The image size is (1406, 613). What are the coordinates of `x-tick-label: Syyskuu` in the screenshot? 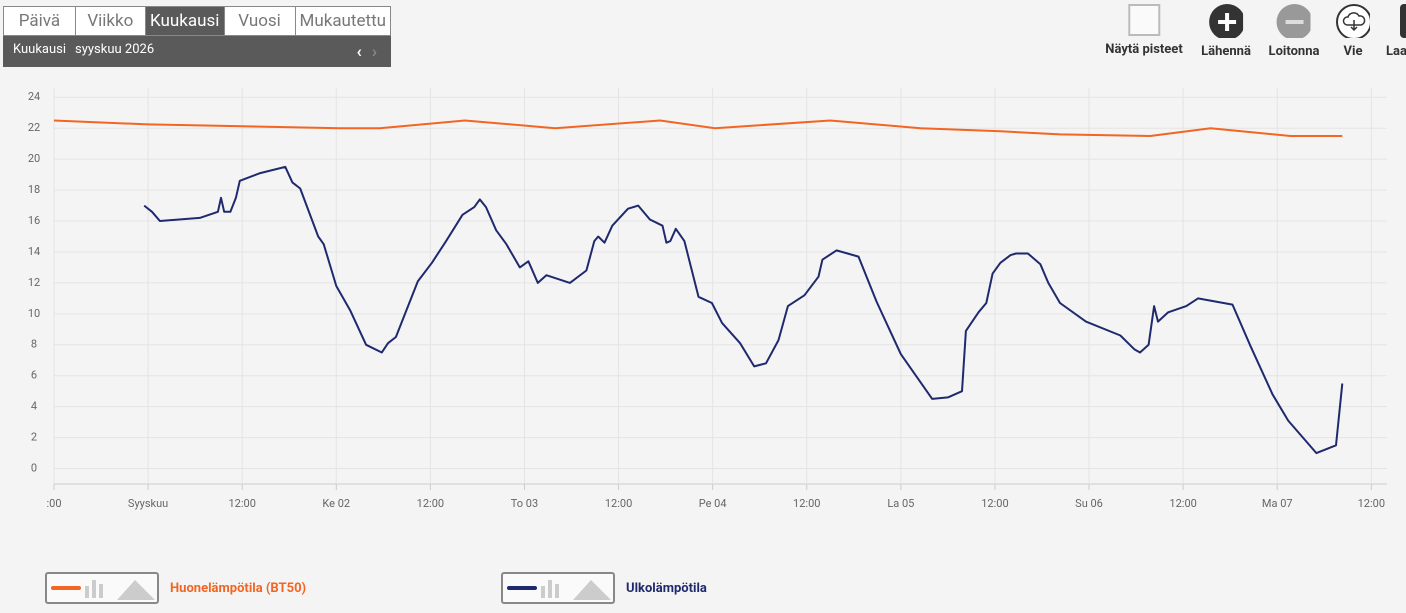 It's located at (148, 503).